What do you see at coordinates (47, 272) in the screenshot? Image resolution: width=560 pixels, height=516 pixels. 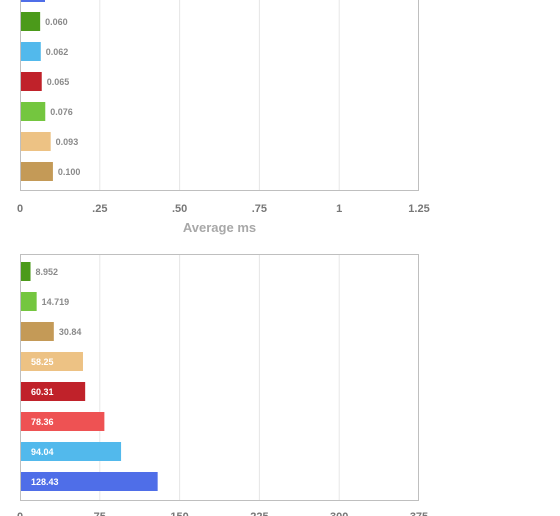 I see `data-label: 8.952` at bounding box center [47, 272].